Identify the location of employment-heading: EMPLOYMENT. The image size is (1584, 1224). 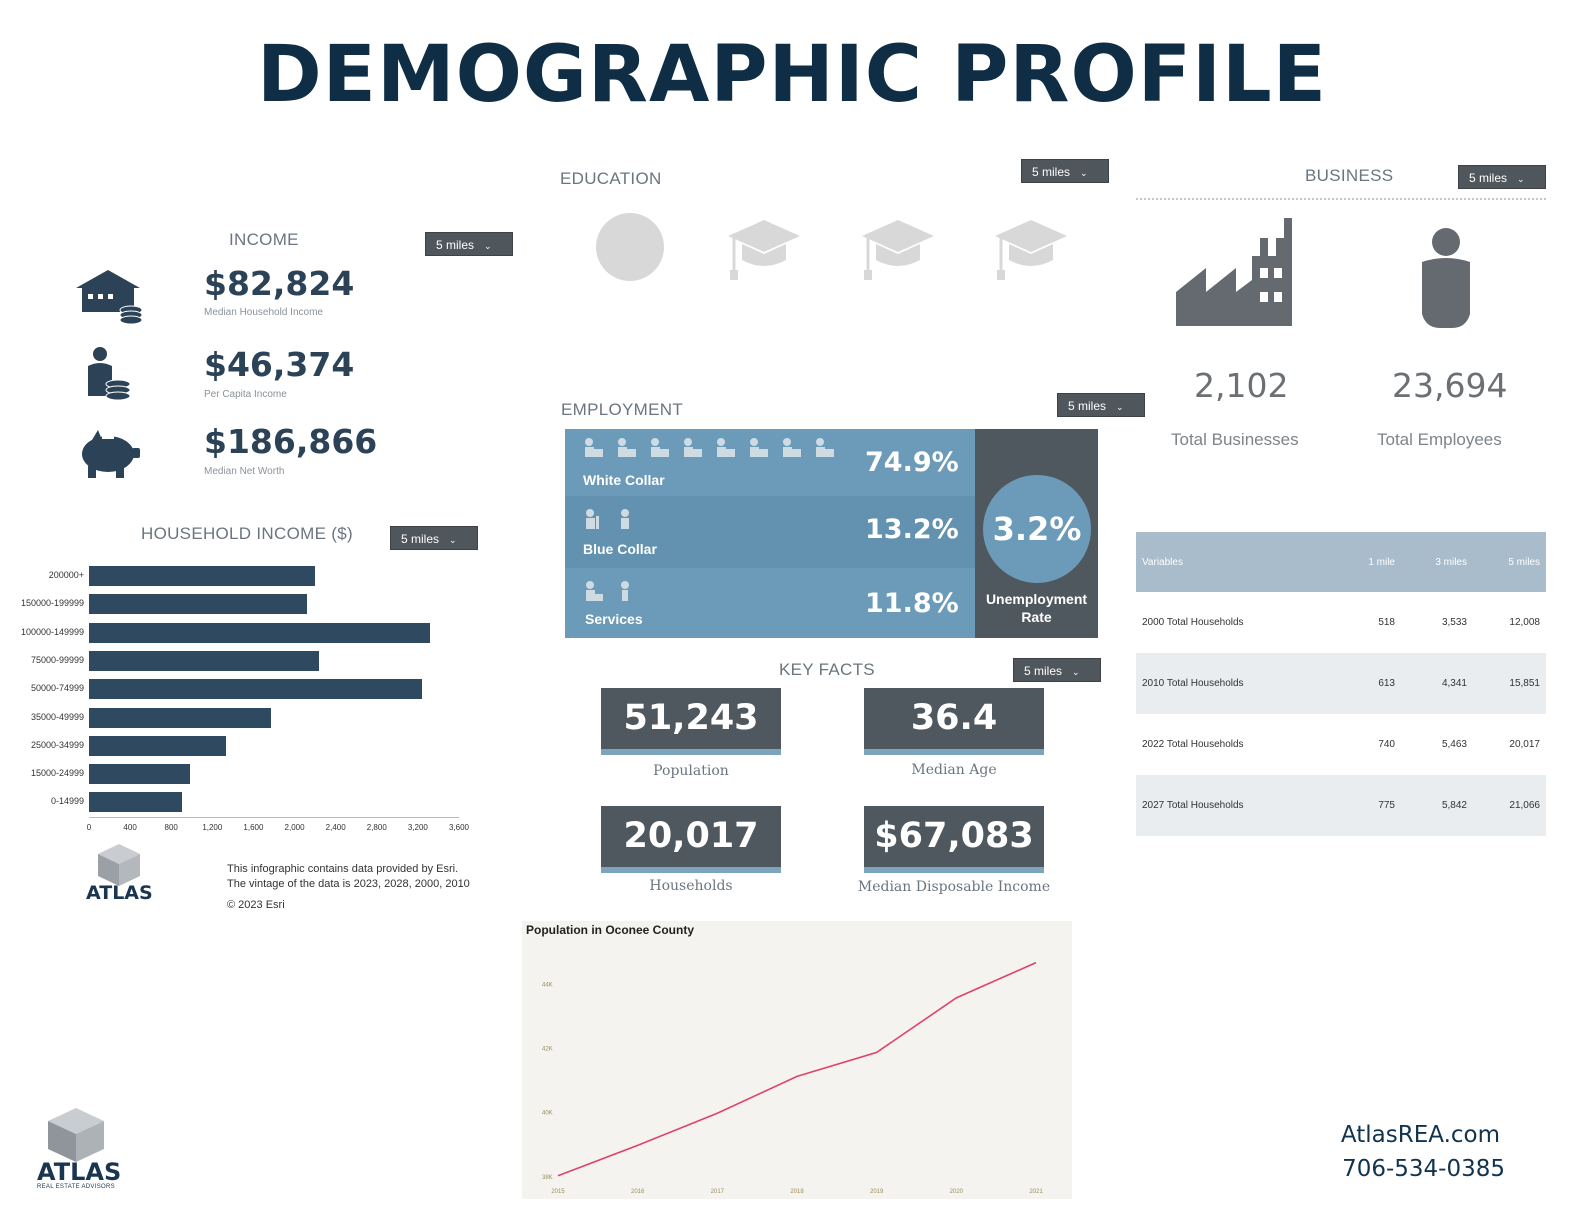
(622, 409).